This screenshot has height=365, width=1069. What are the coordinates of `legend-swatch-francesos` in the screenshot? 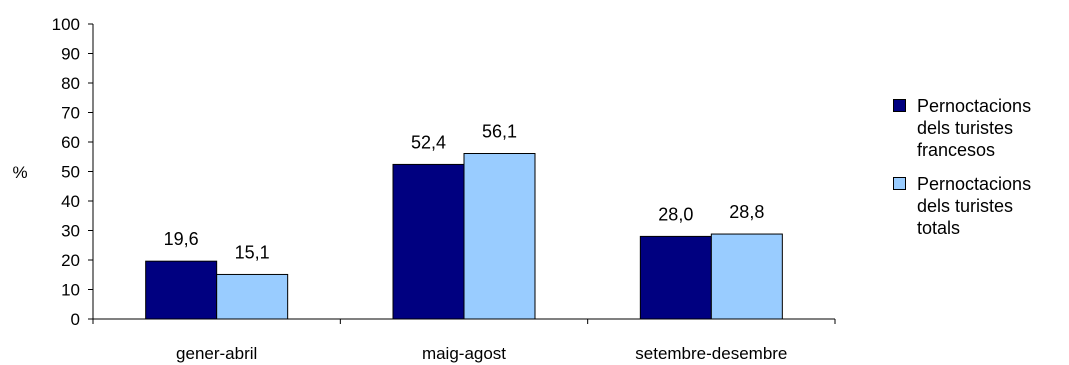 It's located at (899, 105).